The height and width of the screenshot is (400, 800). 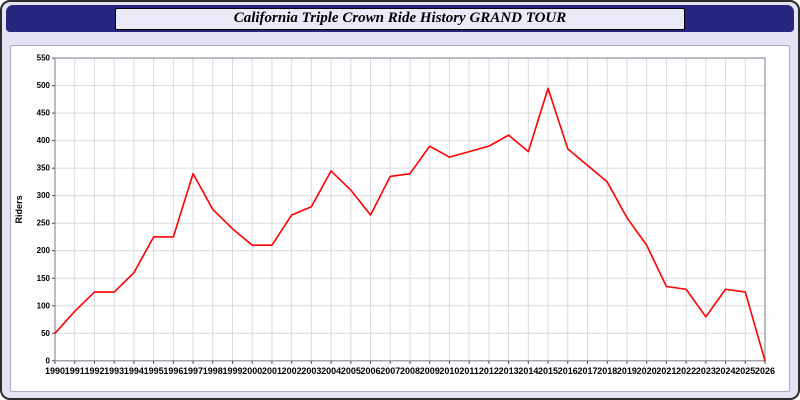 What do you see at coordinates (19, 209) in the screenshot?
I see `svg-text: Riders` at bounding box center [19, 209].